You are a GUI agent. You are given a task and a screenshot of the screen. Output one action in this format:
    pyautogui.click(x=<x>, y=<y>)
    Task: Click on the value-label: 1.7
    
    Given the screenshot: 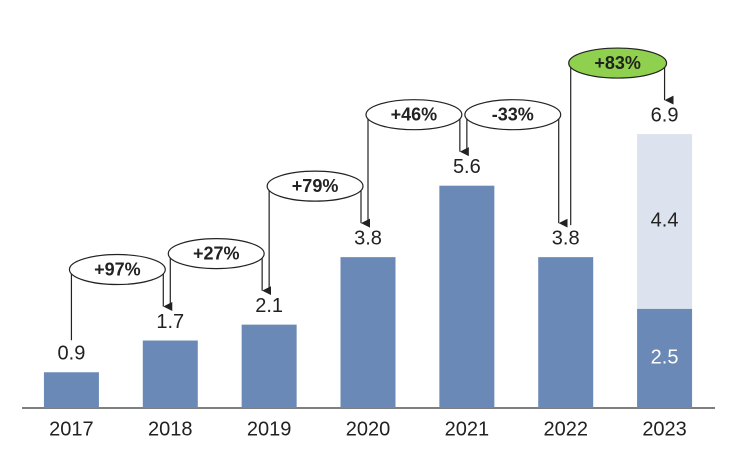 What is the action you would take?
    pyautogui.click(x=170, y=322)
    